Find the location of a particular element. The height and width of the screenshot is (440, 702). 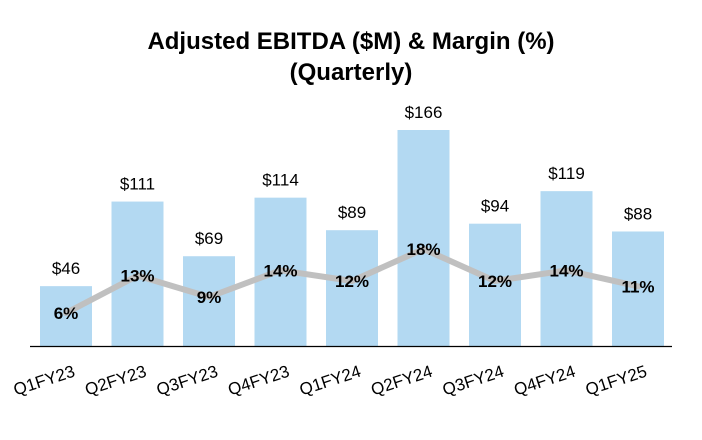

bar-value-label: $119 is located at coordinates (566, 173).